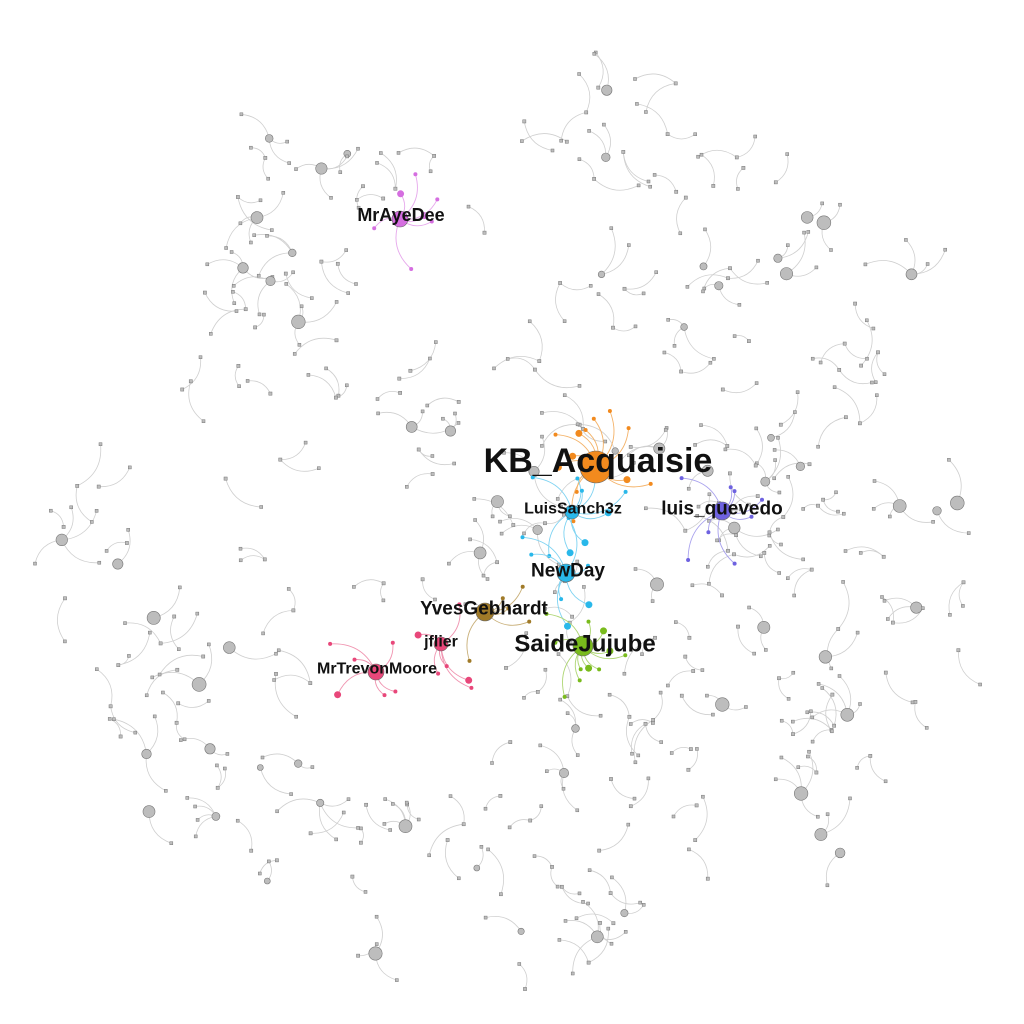 The height and width of the screenshot is (1024, 1024). Describe the element at coordinates (596, 467) in the screenshot. I see `hub-node-kb` at that location.